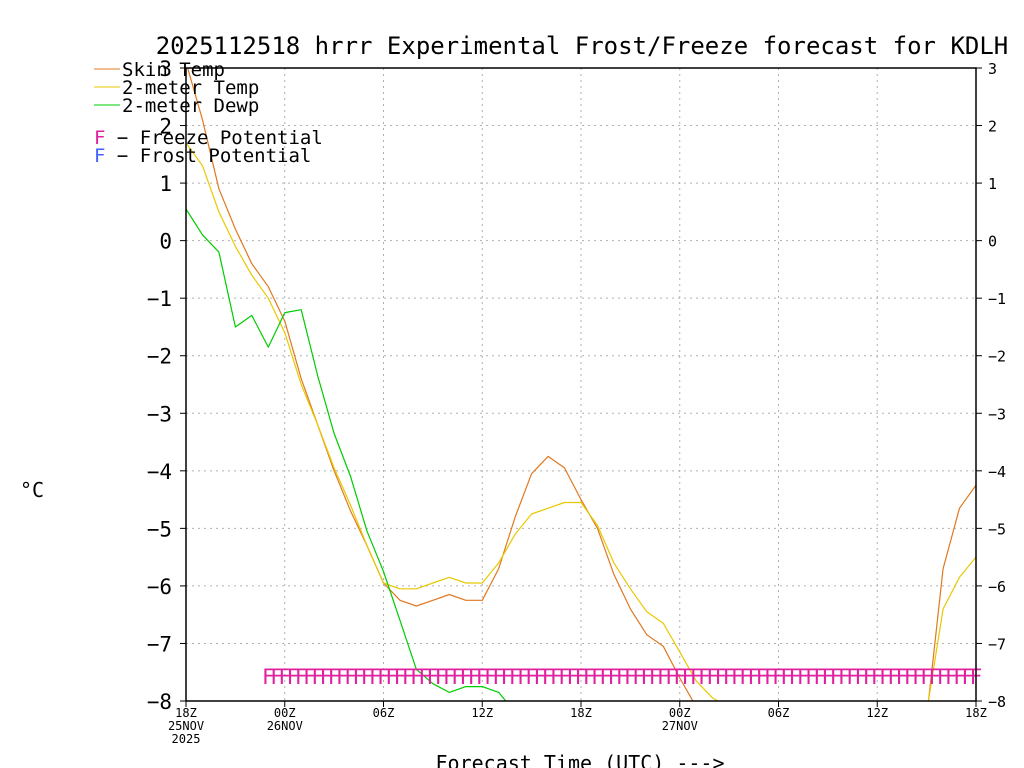 This screenshot has height=768, width=1024. What do you see at coordinates (202, 156) in the screenshot?
I see `frost-potential-annotation: F − Frost Potential` at bounding box center [202, 156].